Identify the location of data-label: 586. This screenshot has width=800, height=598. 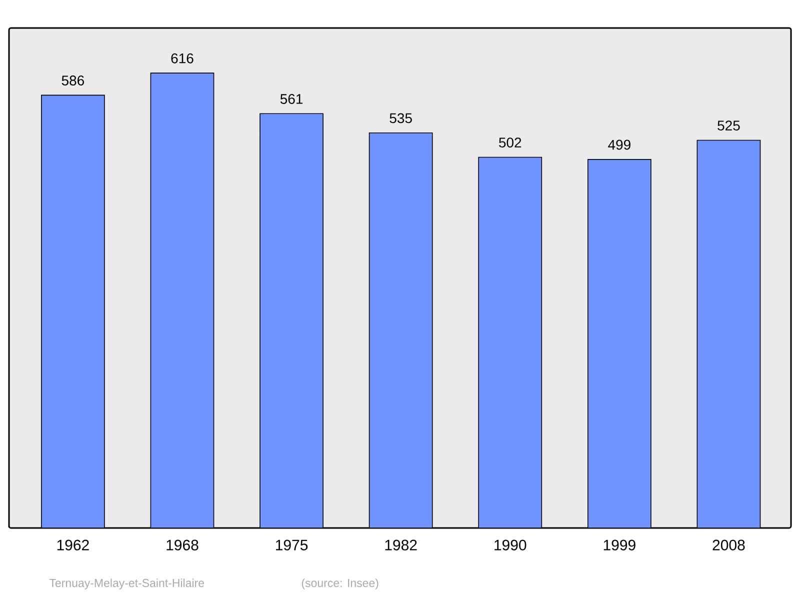
(73, 81).